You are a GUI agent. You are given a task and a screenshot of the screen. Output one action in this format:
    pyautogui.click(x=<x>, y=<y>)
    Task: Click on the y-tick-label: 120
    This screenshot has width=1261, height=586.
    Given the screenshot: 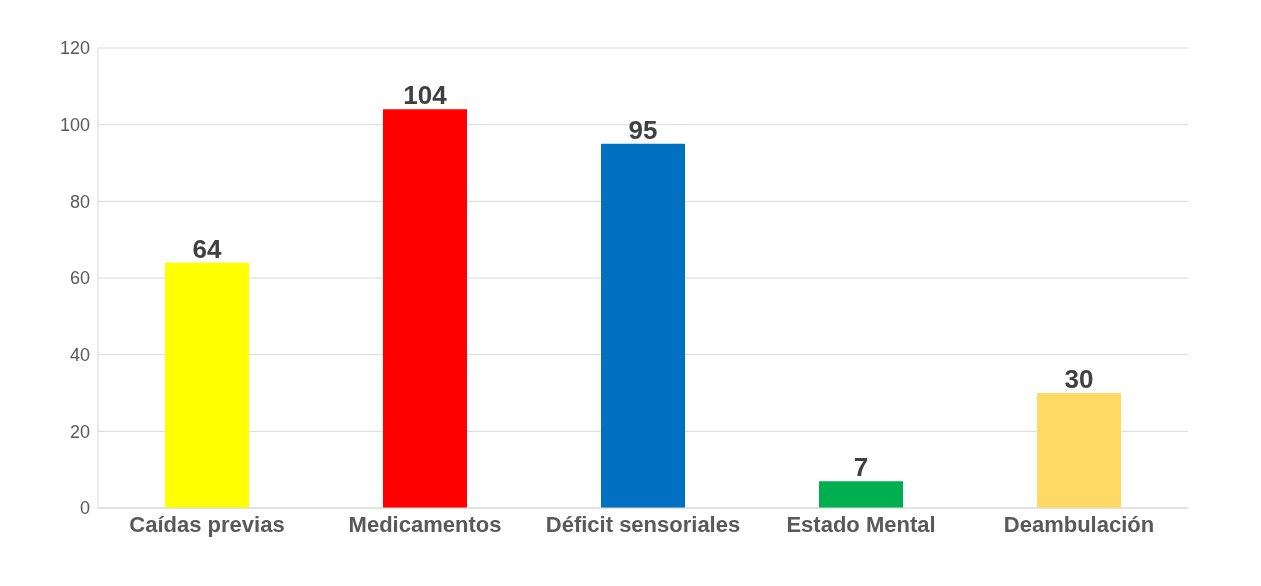 What is the action you would take?
    pyautogui.click(x=74, y=48)
    